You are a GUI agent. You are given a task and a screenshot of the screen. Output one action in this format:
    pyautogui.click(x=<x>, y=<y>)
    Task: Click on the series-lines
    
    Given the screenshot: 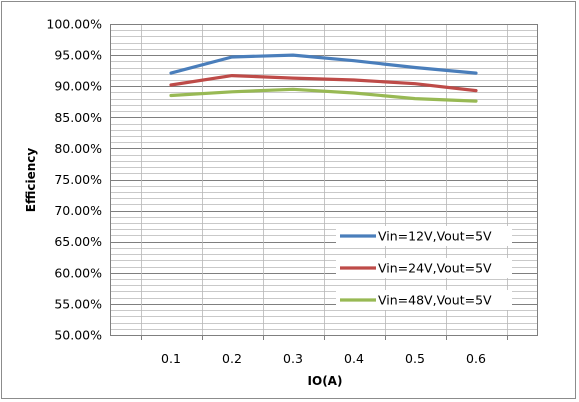 What is the action you would take?
    pyautogui.click(x=323, y=78)
    